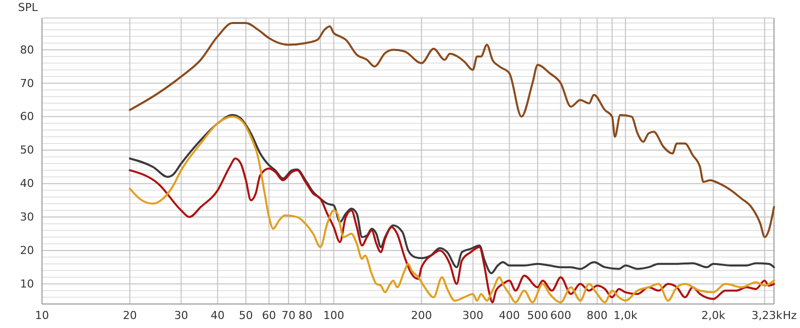  Describe the element at coordinates (27, 150) in the screenshot. I see `y-tick-label: 50` at that location.